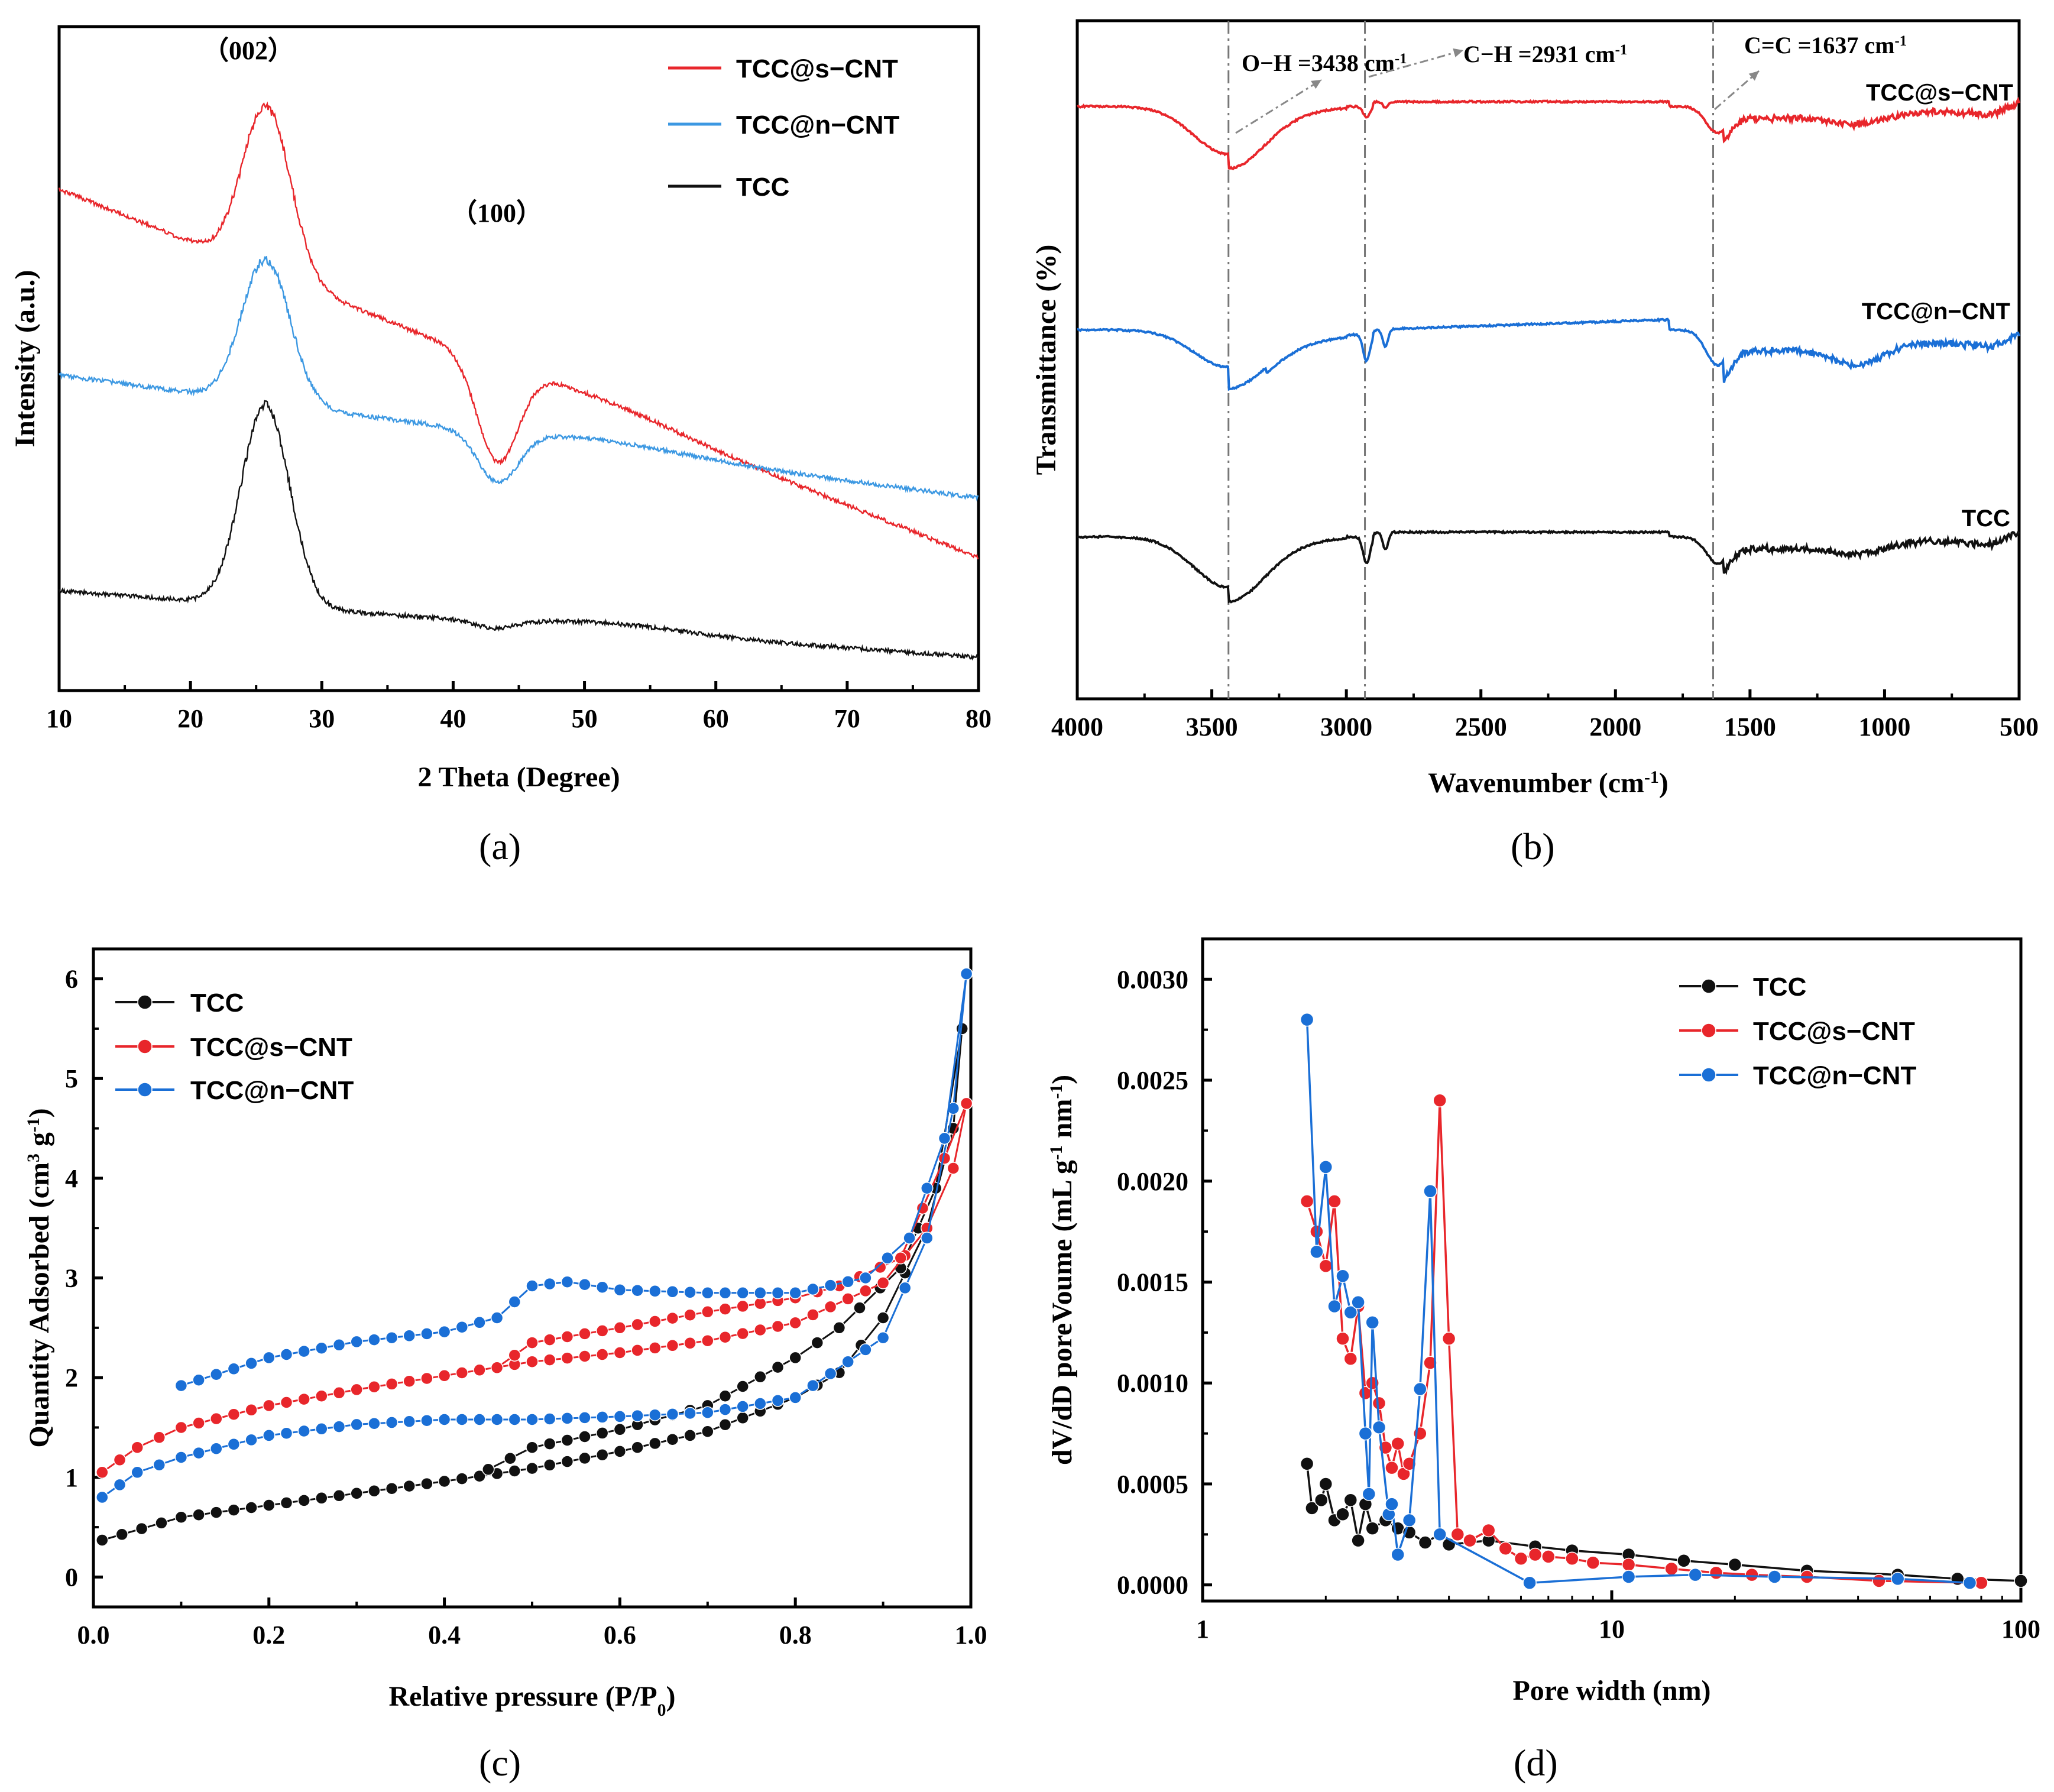  I want to click on x-tick-label: 0.8, so click(795, 1635).